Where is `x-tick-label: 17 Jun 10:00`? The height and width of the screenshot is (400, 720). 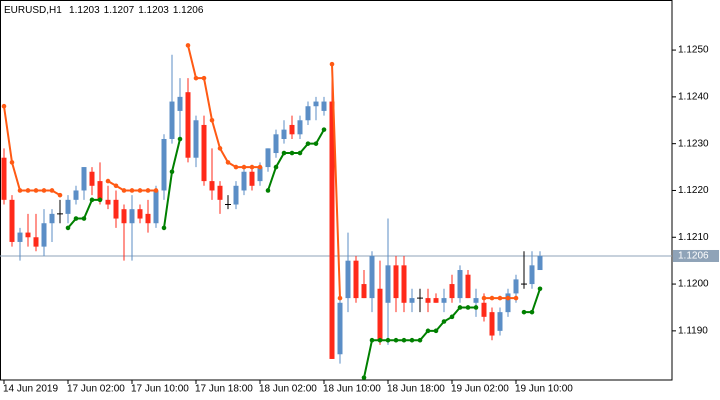
x-tick-label: 17 Jun 10:00 is located at coordinates (160, 389).